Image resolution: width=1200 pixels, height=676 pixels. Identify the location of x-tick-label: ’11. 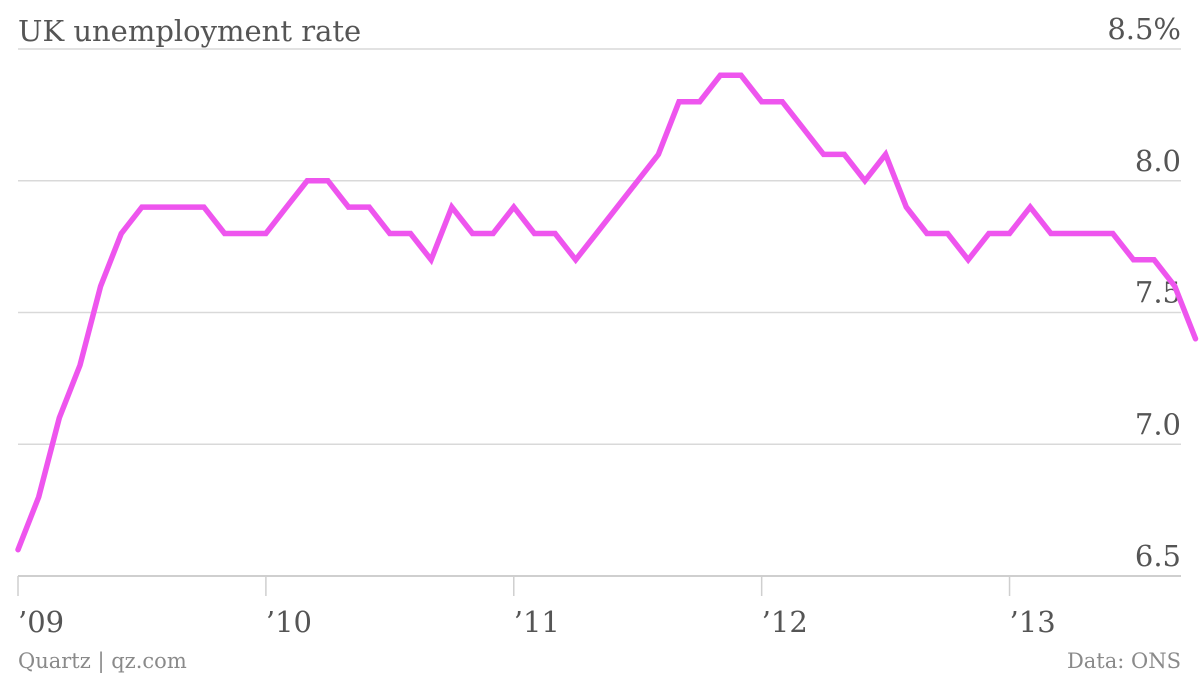
(537, 622).